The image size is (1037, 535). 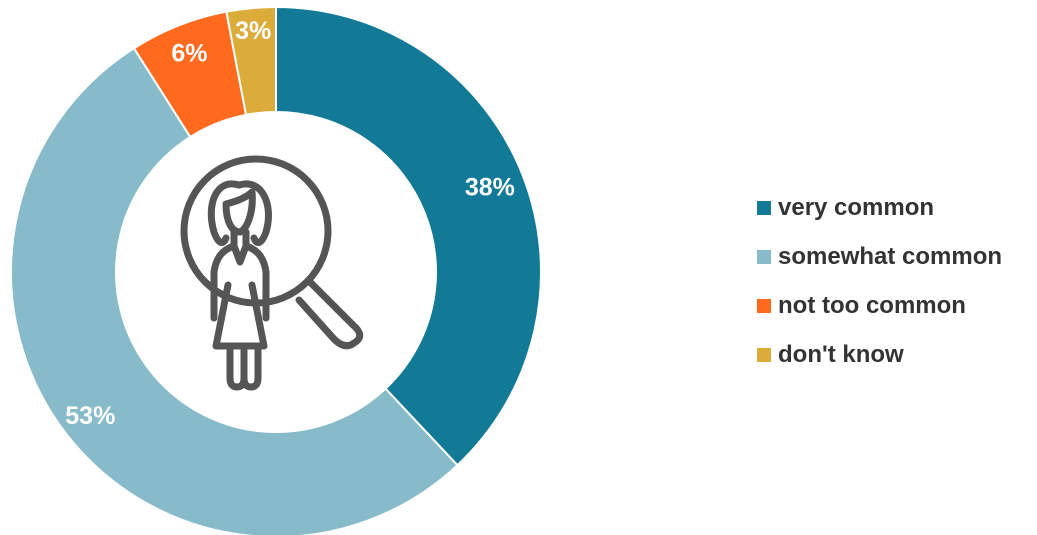 I want to click on legend-item-dont-know: don't know, so click(x=897, y=354).